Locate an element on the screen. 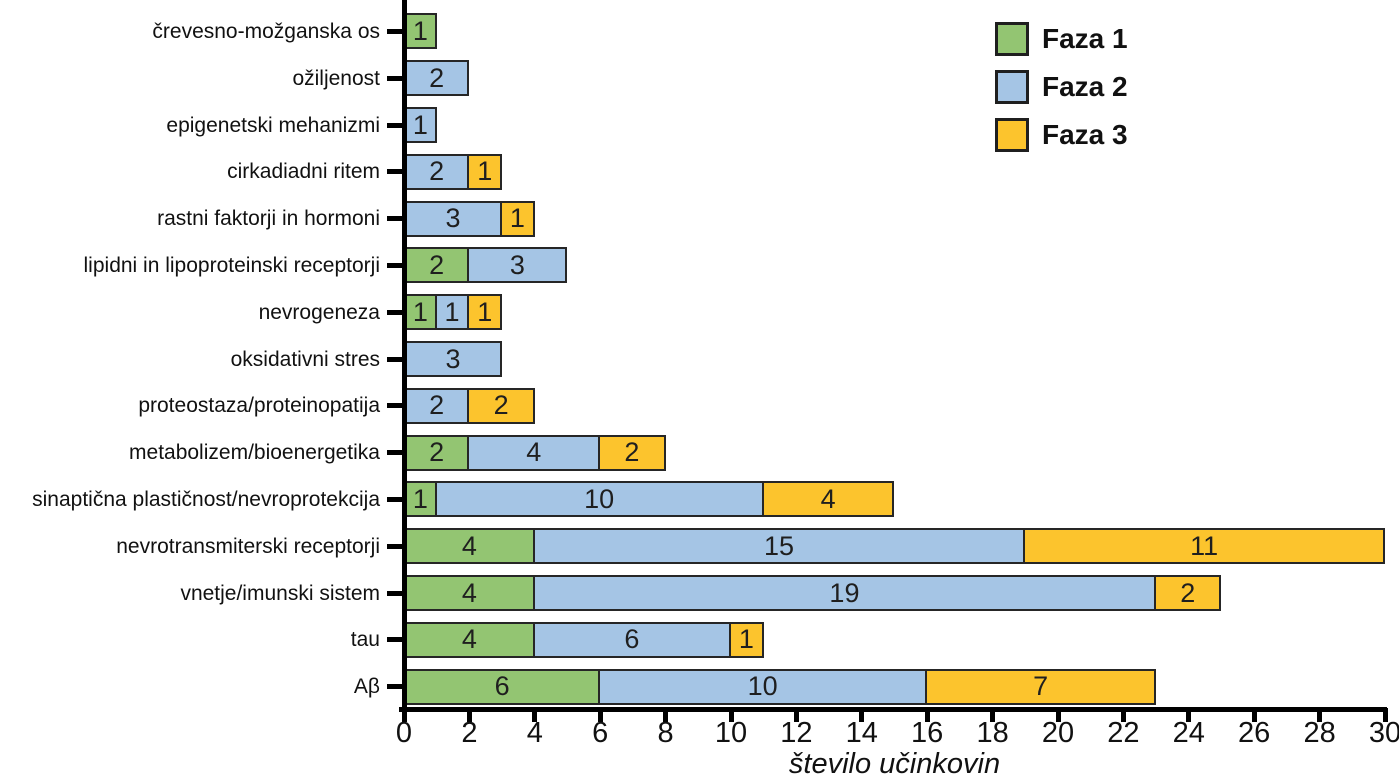  category-label: epigenetski mehanizmi is located at coordinates (273, 125).